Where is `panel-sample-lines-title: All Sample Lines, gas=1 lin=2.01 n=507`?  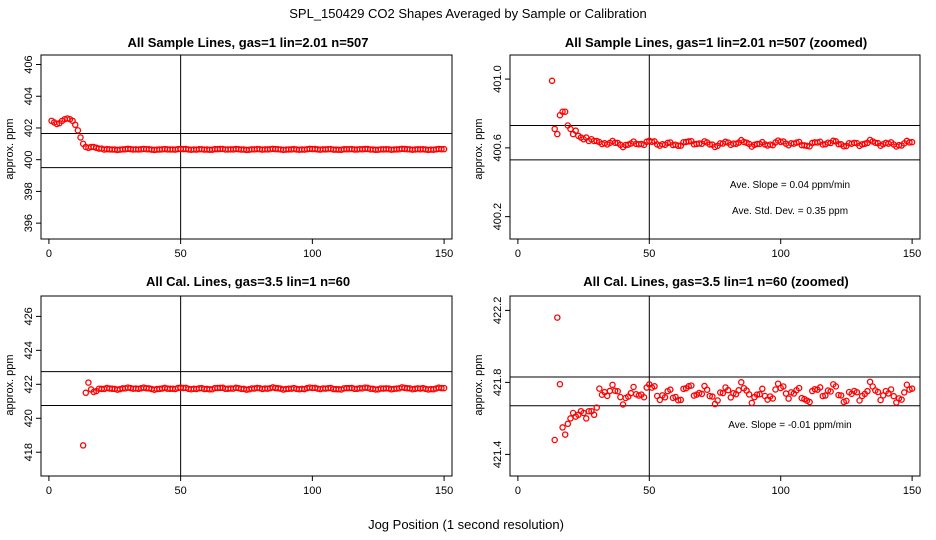 panel-sample-lines-title: All Sample Lines, gas=1 lin=2.01 n=507 is located at coordinates (248, 42).